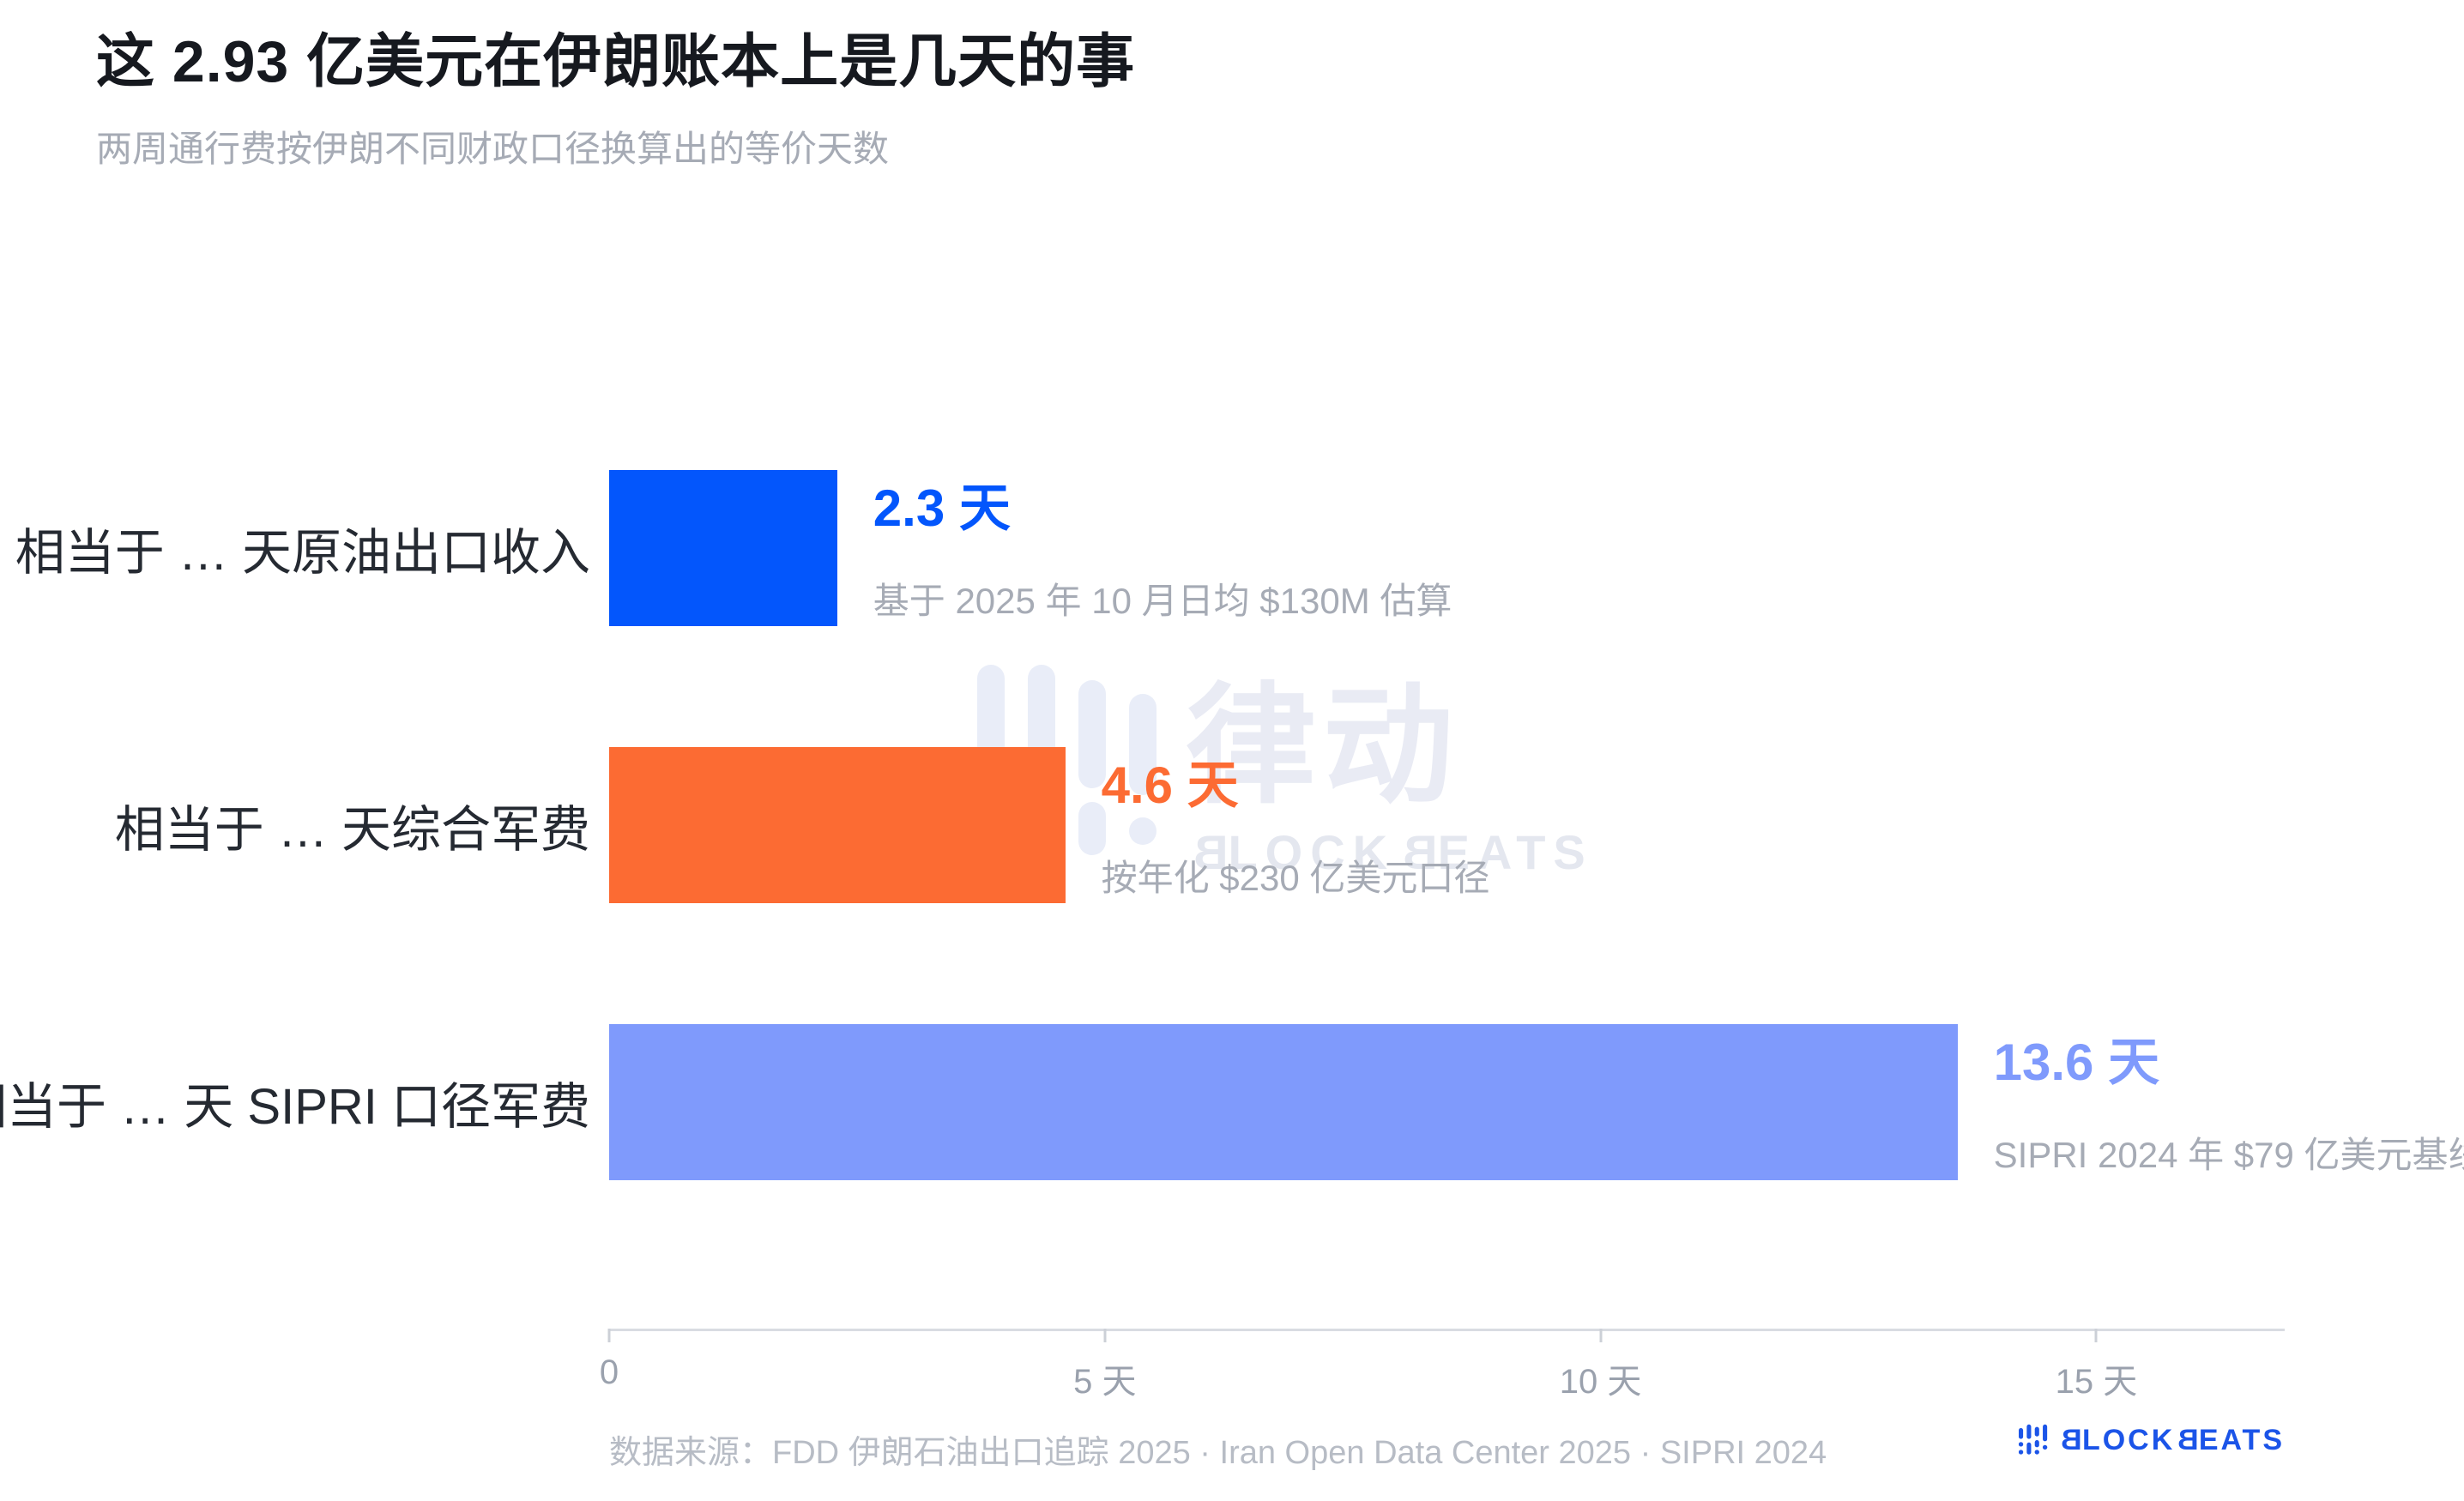 This screenshot has height=1501, width=2464. I want to click on category-label: 相当于 … 天综合军费, so click(352, 830).